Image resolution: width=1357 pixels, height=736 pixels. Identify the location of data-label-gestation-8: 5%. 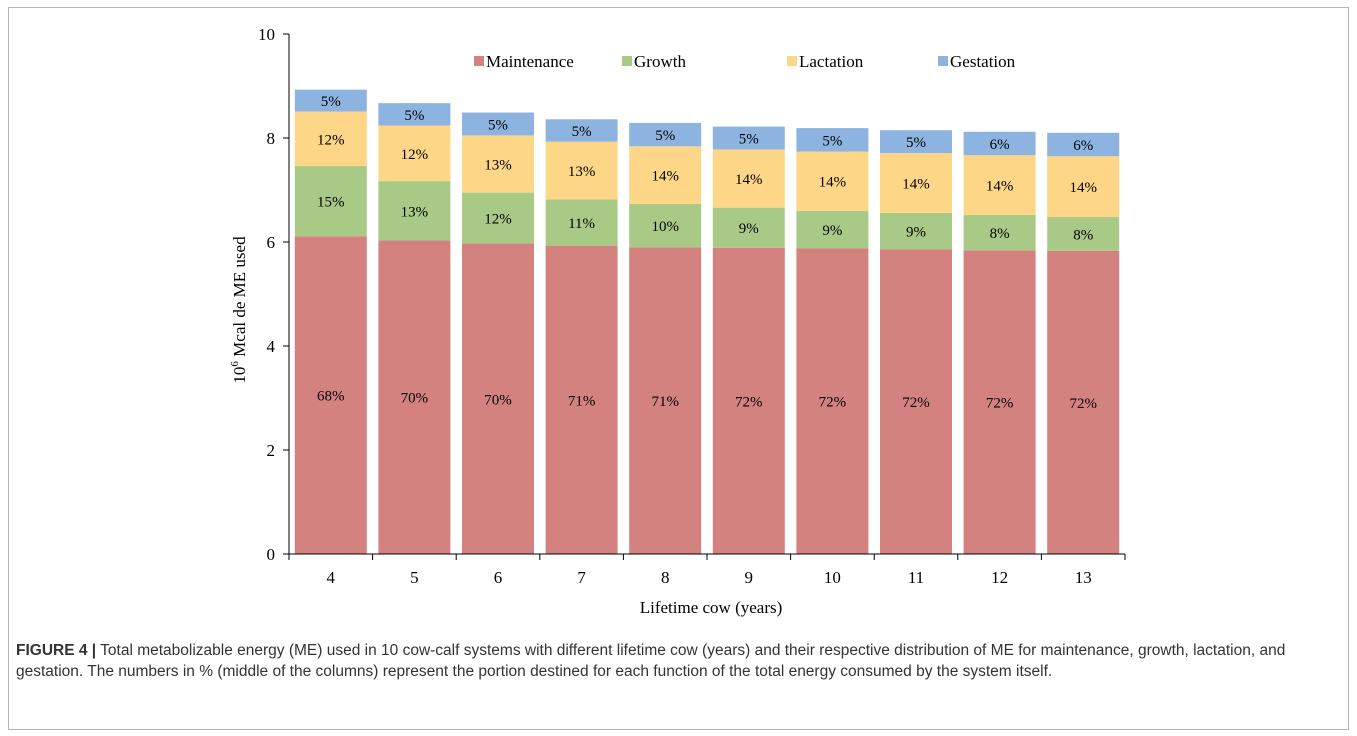
(665, 136).